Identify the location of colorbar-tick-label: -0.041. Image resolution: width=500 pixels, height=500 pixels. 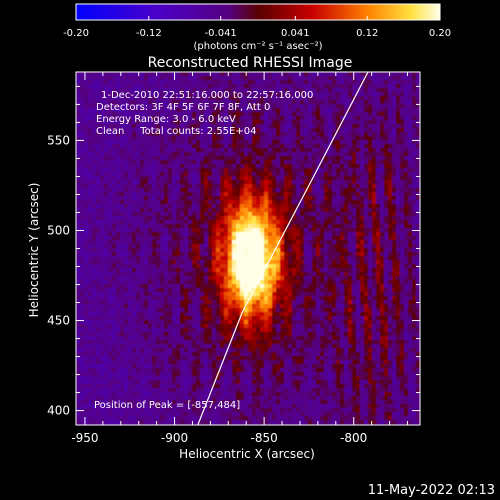
(221, 33).